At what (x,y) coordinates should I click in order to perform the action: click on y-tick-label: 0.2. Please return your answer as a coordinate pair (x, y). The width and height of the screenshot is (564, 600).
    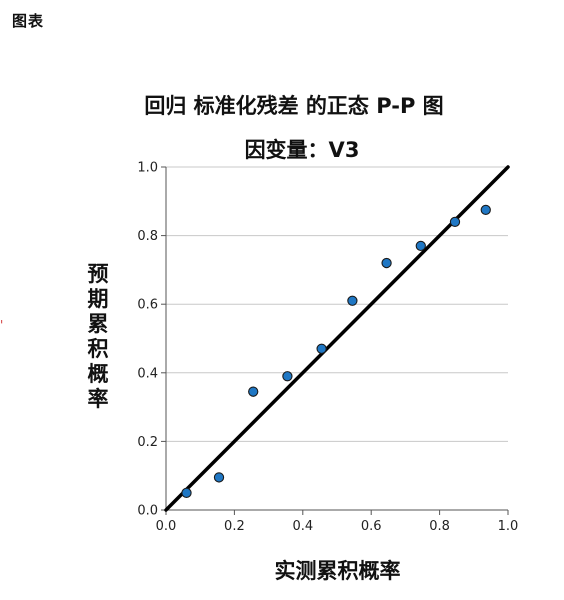
    Looking at the image, I should click on (147, 442).